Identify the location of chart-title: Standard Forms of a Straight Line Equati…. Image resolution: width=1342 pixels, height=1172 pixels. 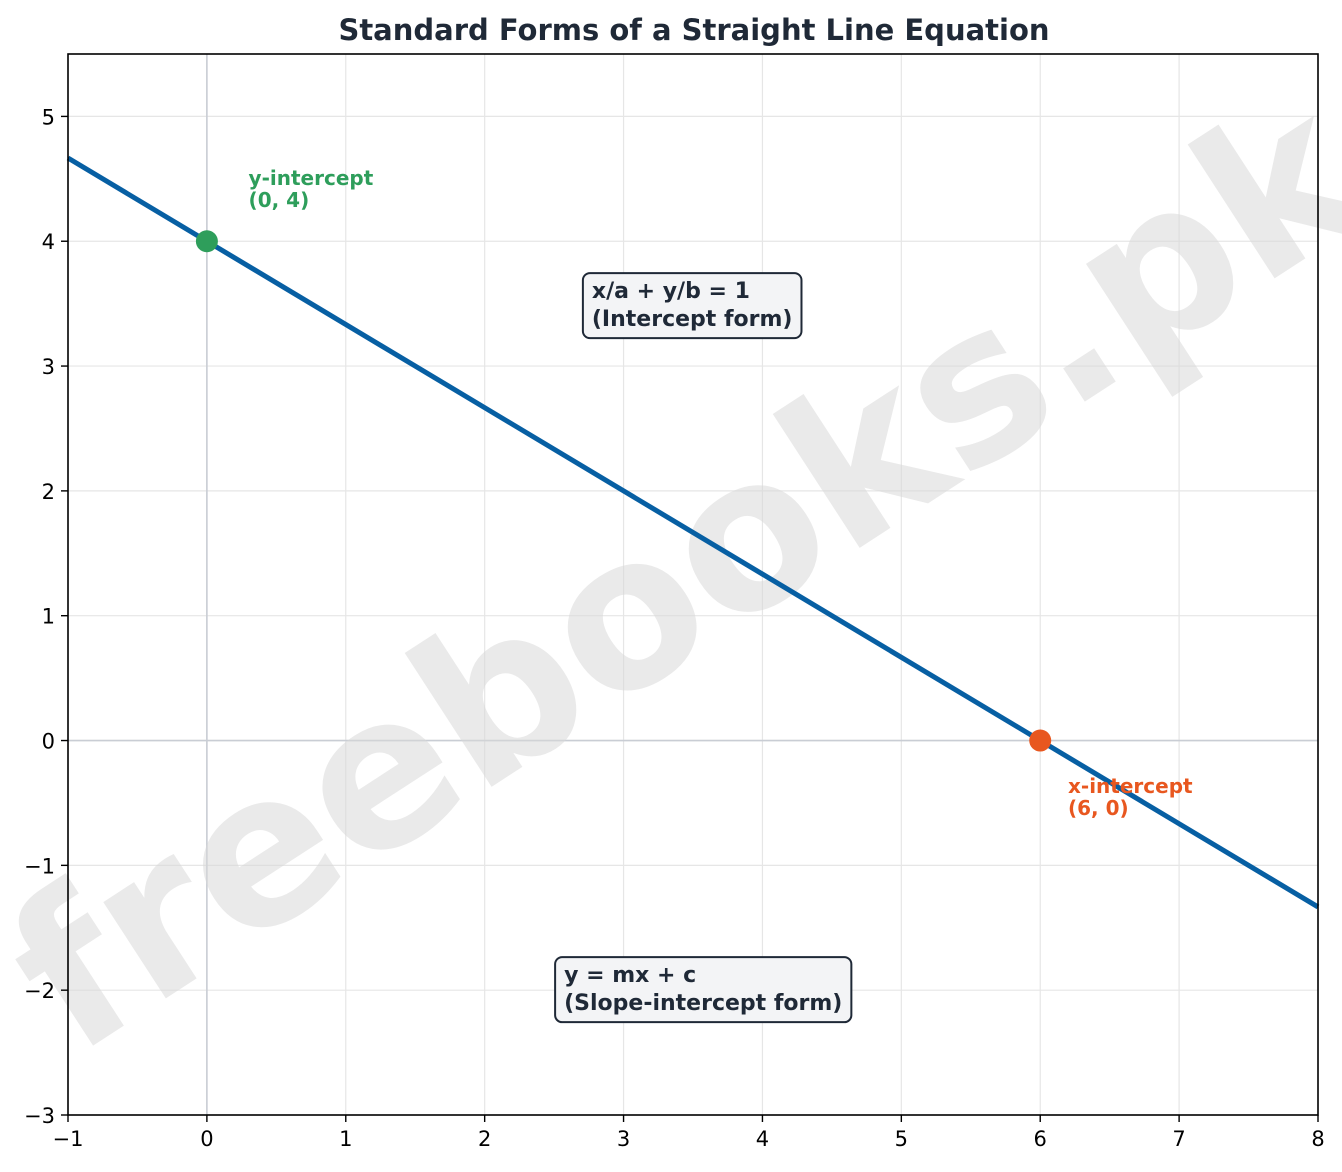
(693, 30).